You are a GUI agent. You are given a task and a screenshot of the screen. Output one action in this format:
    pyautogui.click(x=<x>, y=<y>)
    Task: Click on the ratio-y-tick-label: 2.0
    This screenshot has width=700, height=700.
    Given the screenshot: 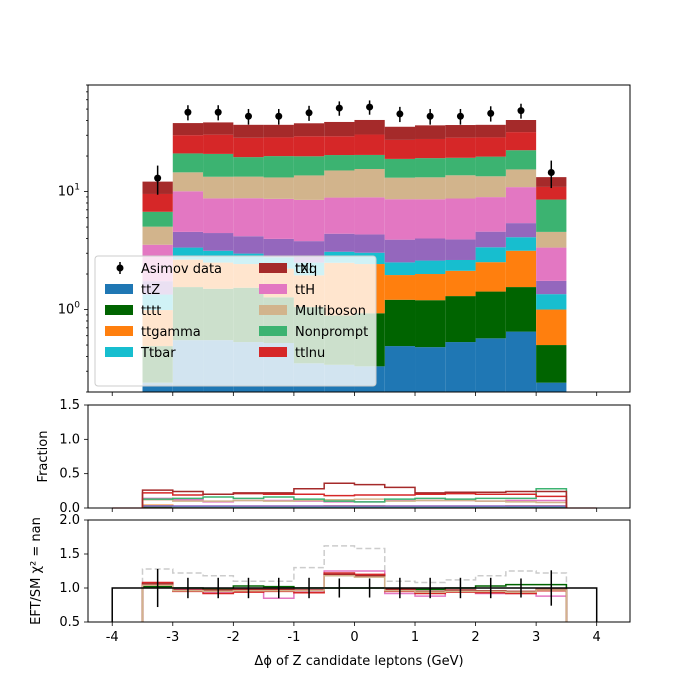 What is the action you would take?
    pyautogui.click(x=69, y=520)
    